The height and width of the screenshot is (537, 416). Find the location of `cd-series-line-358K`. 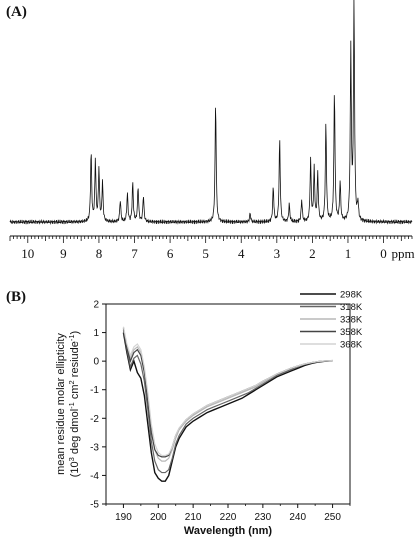

cd-series-line-358K is located at coordinates (227, 393).